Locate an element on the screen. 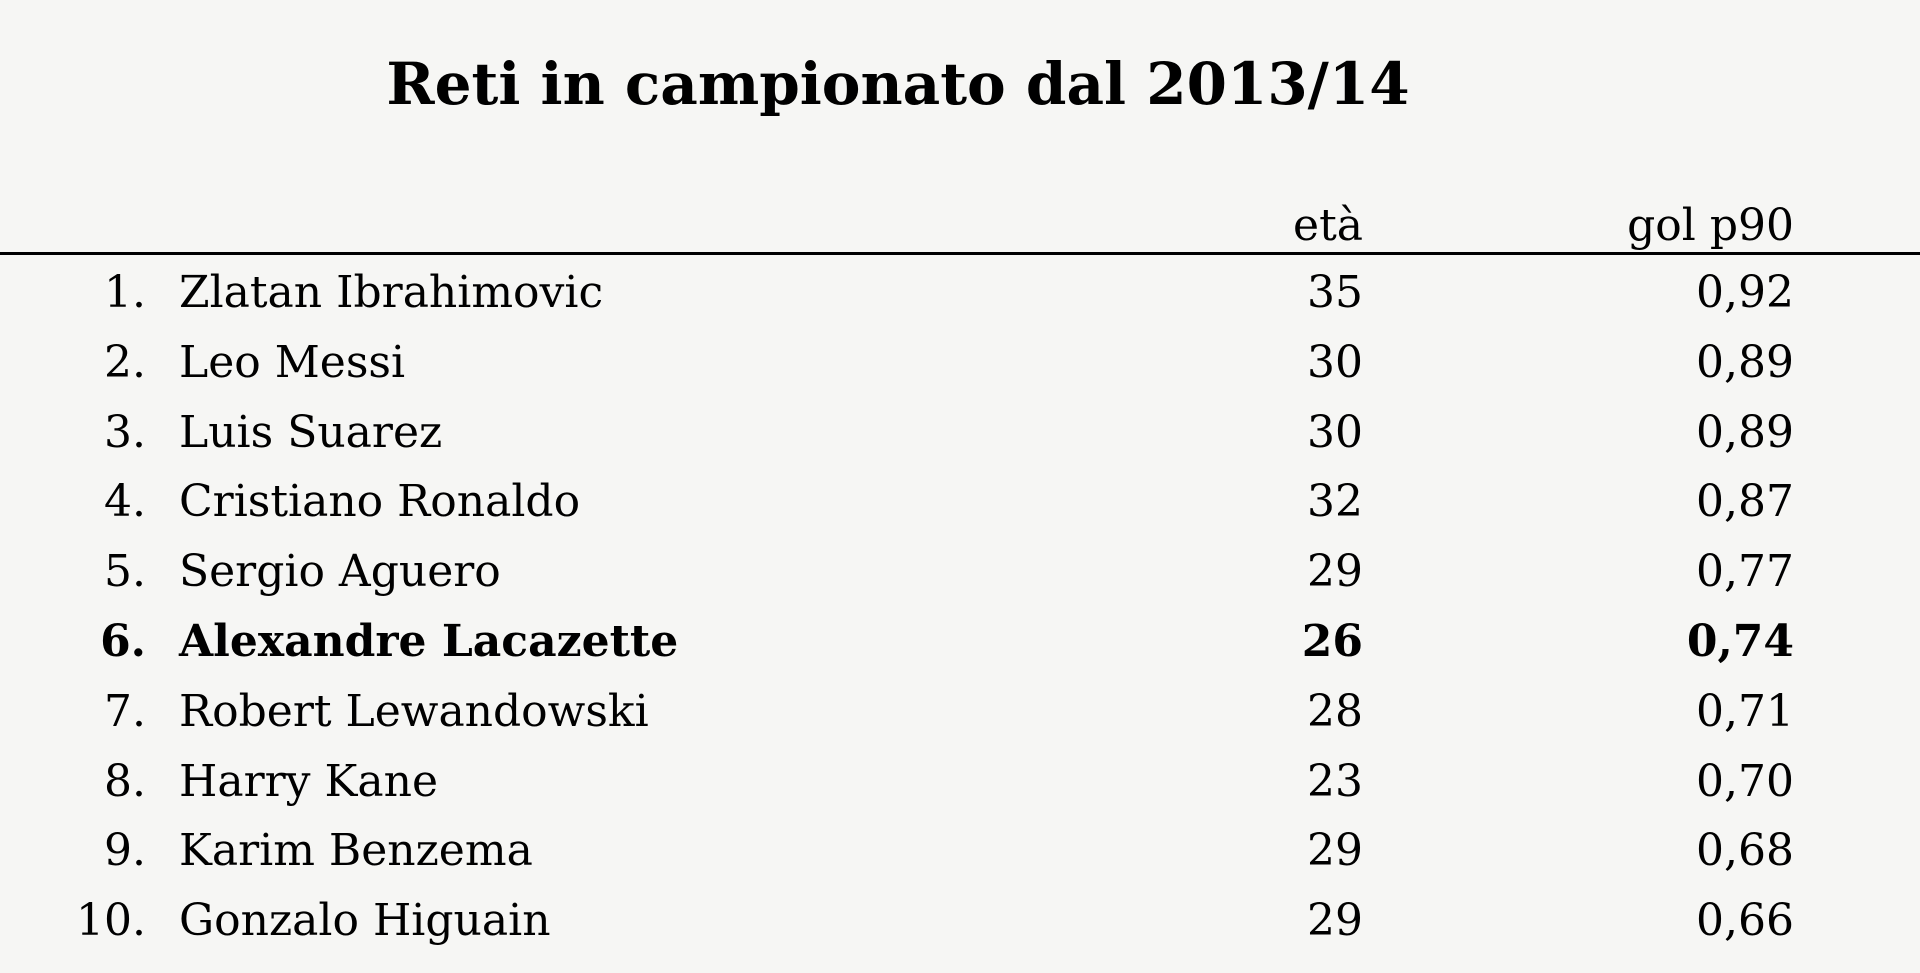  column-header-age: età is located at coordinates (1328, 225).